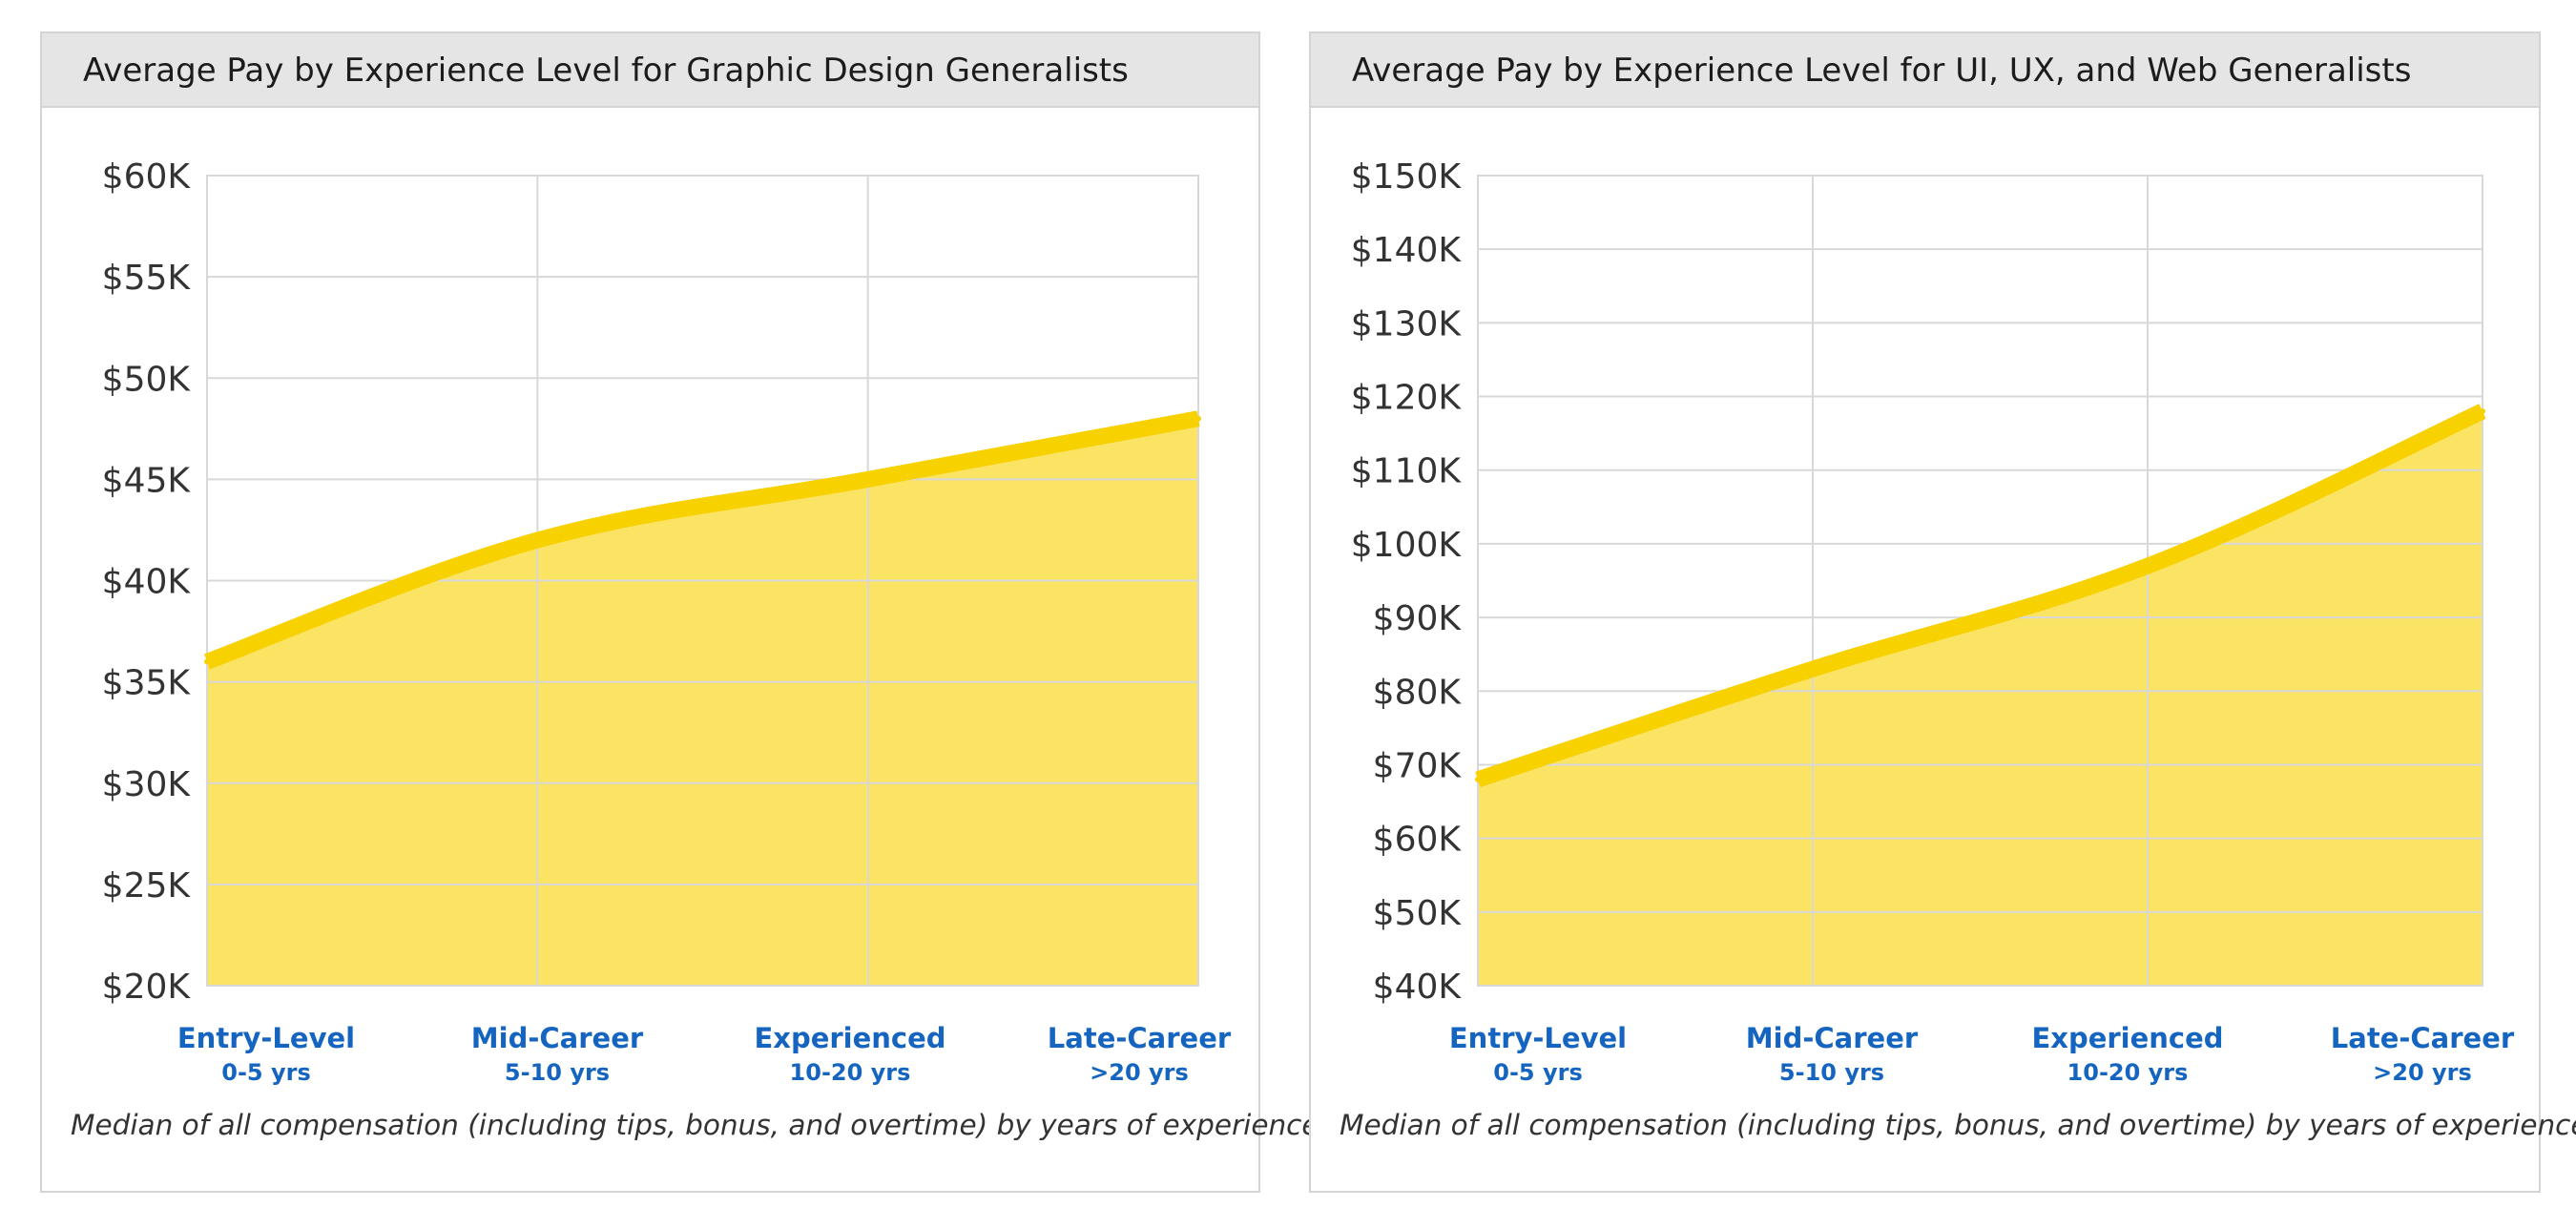 Image resolution: width=2576 pixels, height=1208 pixels. What do you see at coordinates (1407, 177) in the screenshot?
I see `y-tick-label: $150K` at bounding box center [1407, 177].